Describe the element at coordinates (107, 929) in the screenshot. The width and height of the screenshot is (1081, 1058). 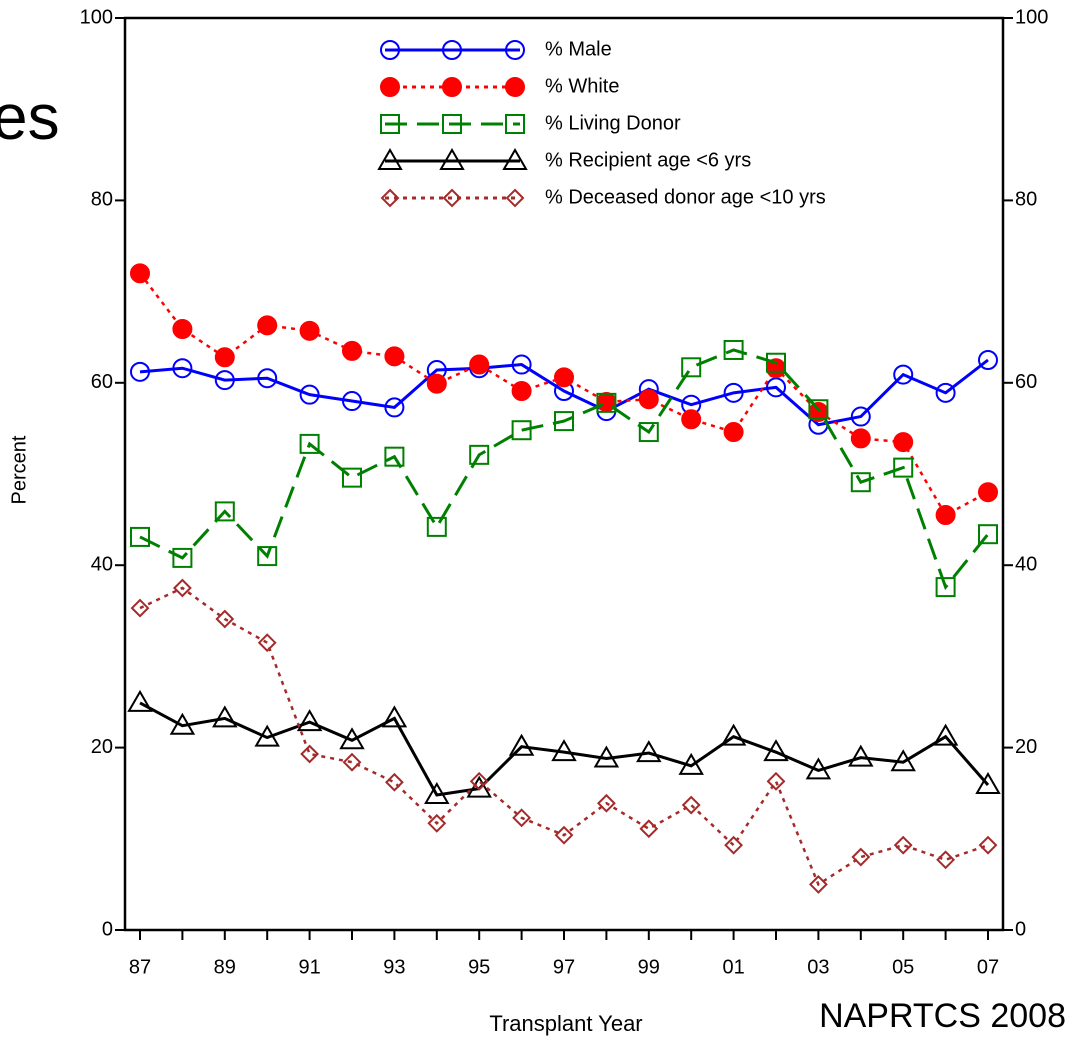
I see `y-tick-label: 0` at that location.